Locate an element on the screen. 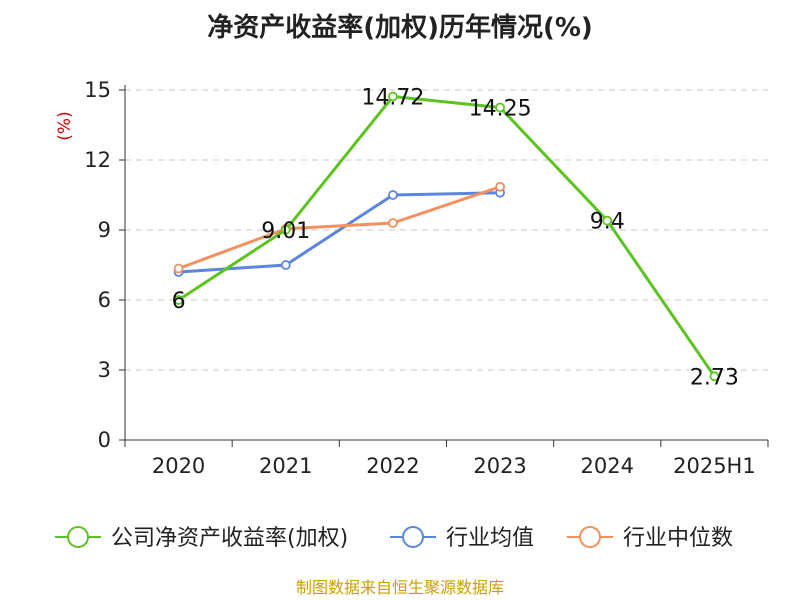 The height and width of the screenshot is (600, 800). legend-label: 行业中位数 is located at coordinates (678, 538).